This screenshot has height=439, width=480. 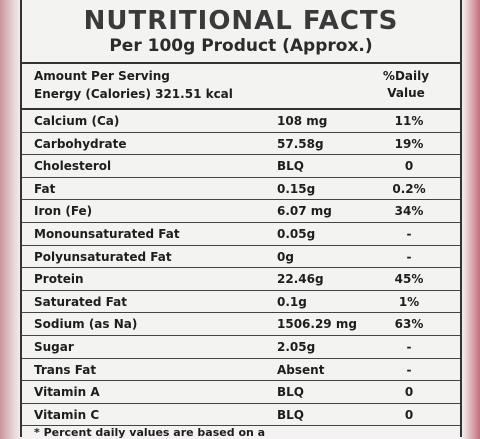 I want to click on title: NUTRITIONAL FACTS, so click(x=241, y=21).